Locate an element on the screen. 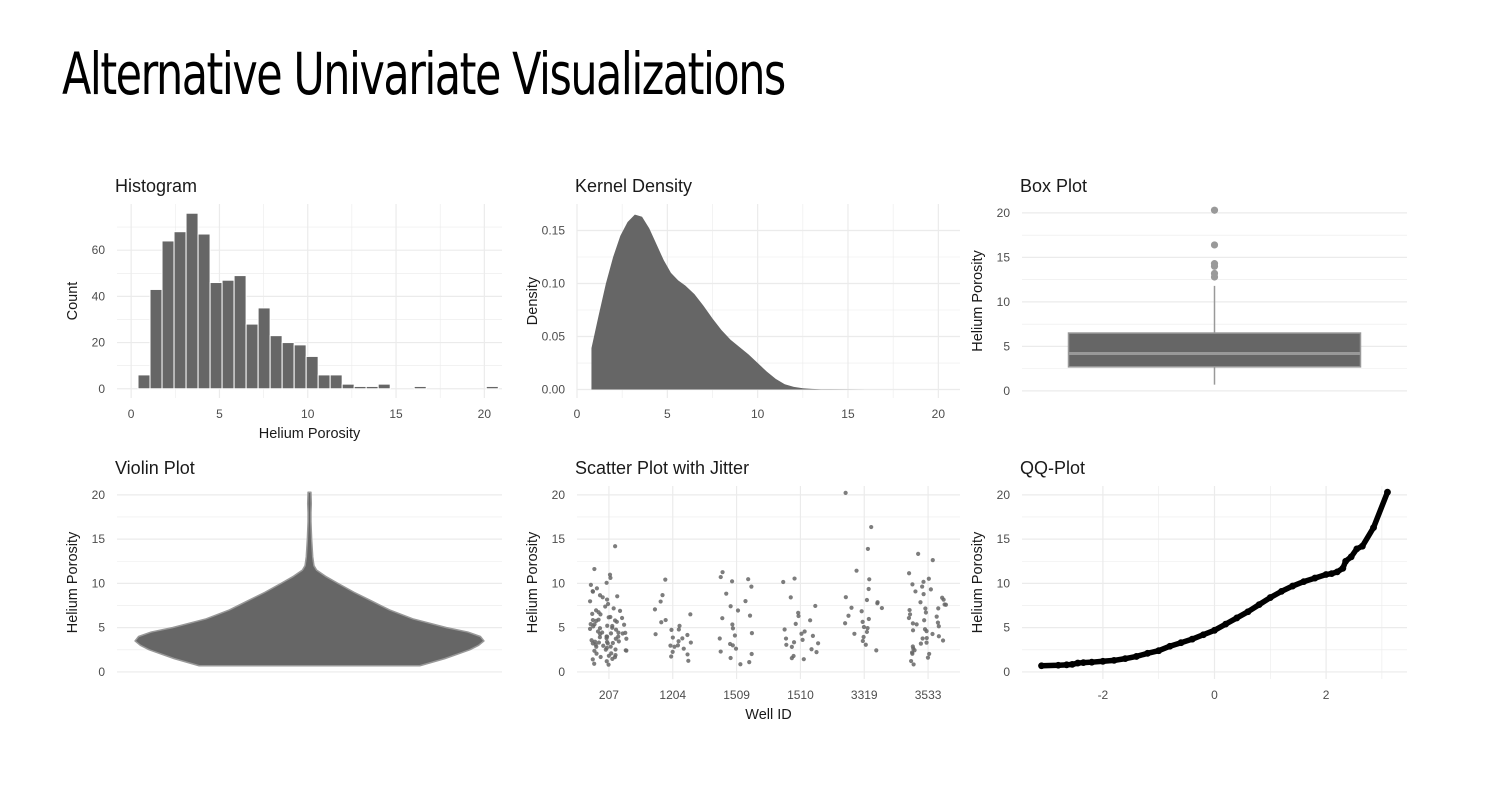  y-tick-label: 0.05 is located at coordinates (554, 337).